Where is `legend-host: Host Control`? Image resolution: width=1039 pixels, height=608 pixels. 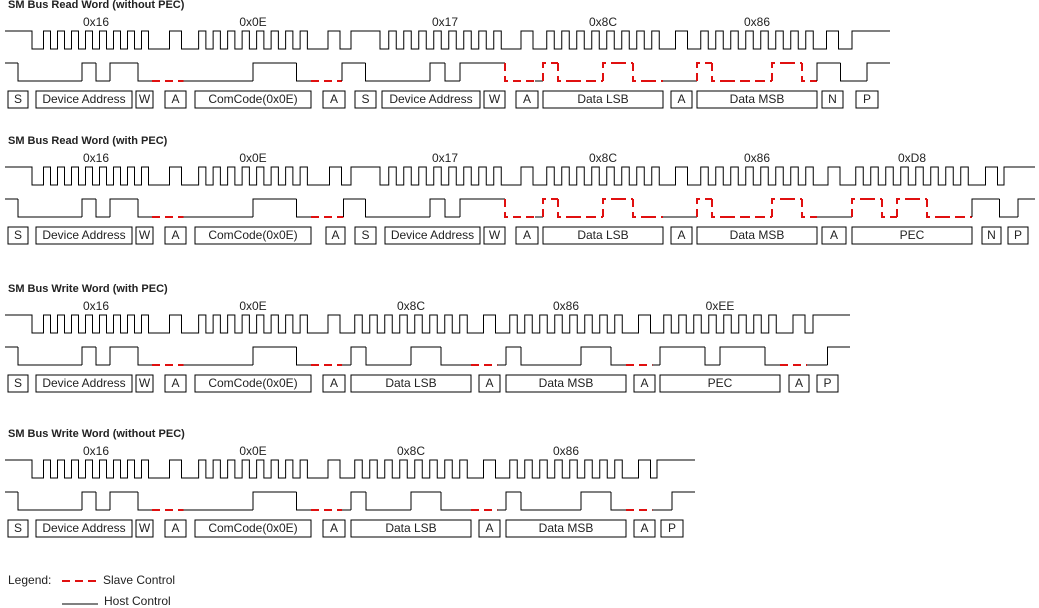 legend-host: Host Control is located at coordinates (137, 601).